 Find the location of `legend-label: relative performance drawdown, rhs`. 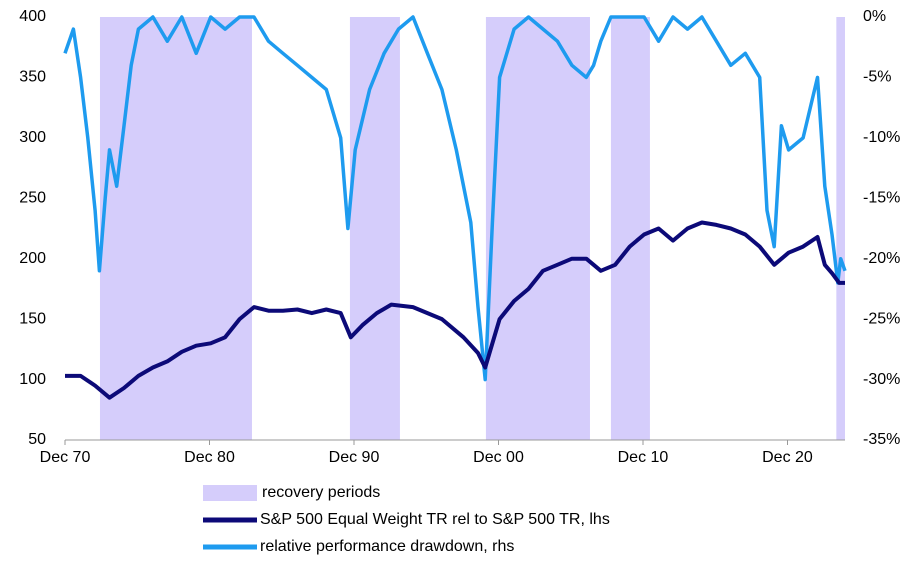

legend-label: relative performance drawdown, rhs is located at coordinates (387, 546).